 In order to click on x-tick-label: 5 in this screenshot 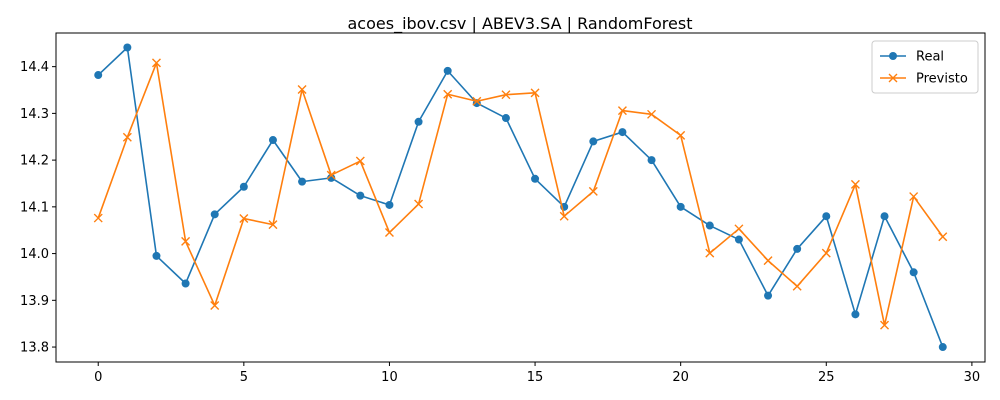, I will do `click(244, 377)`.